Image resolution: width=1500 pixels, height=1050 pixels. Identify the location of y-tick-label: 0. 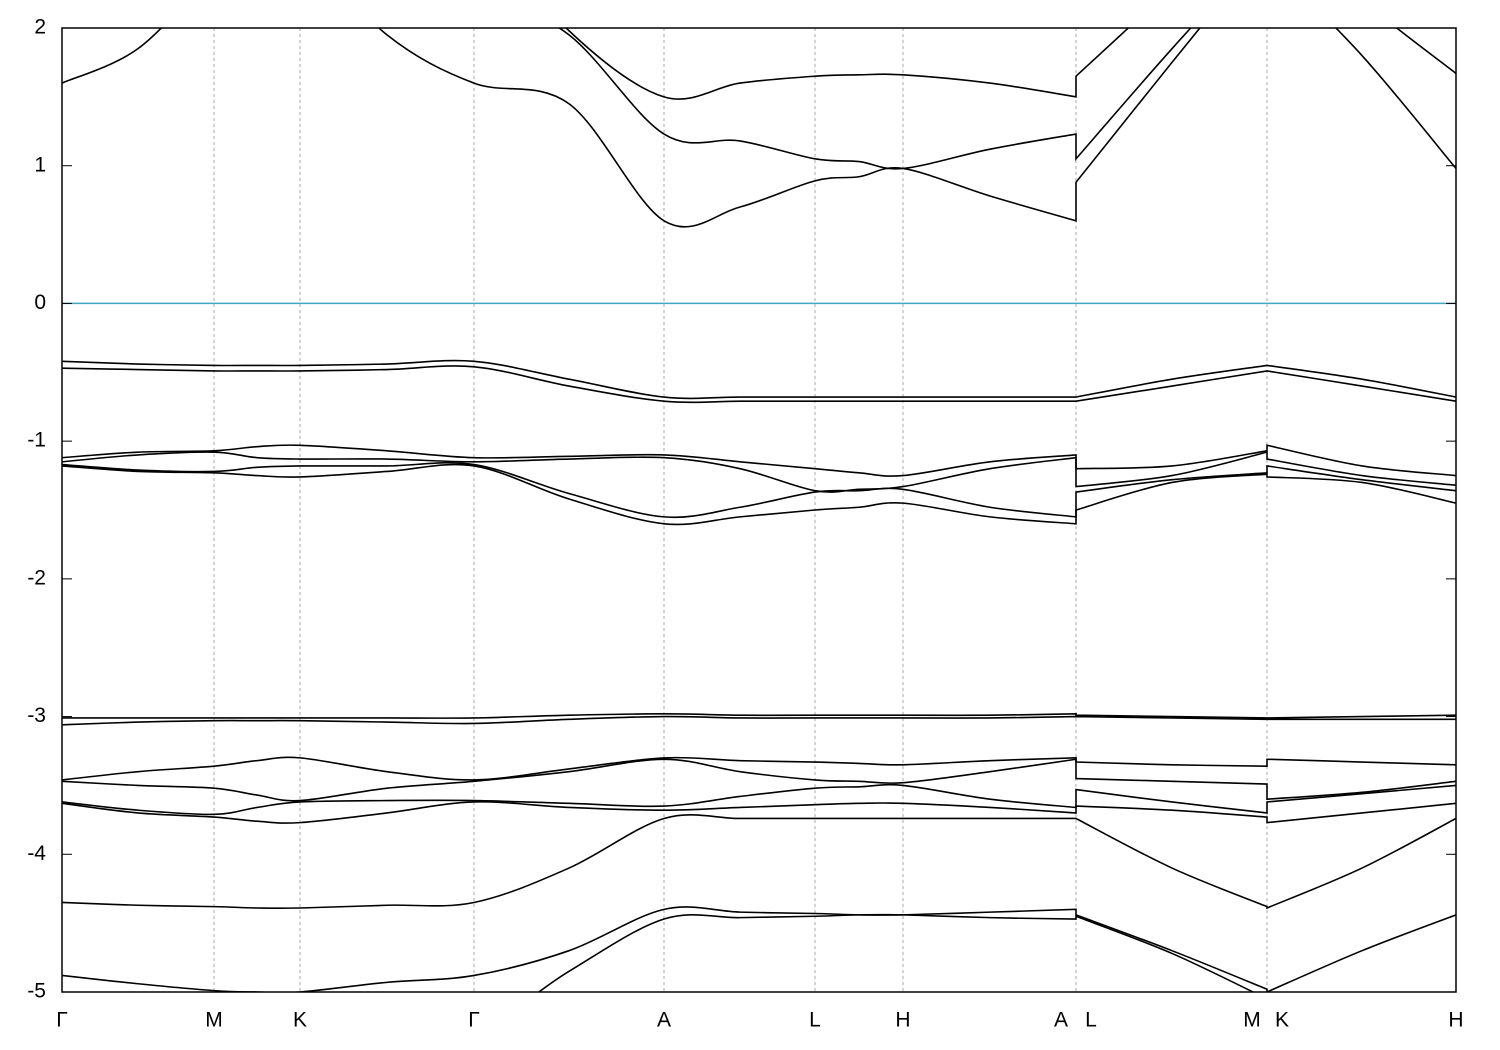
(40, 302).